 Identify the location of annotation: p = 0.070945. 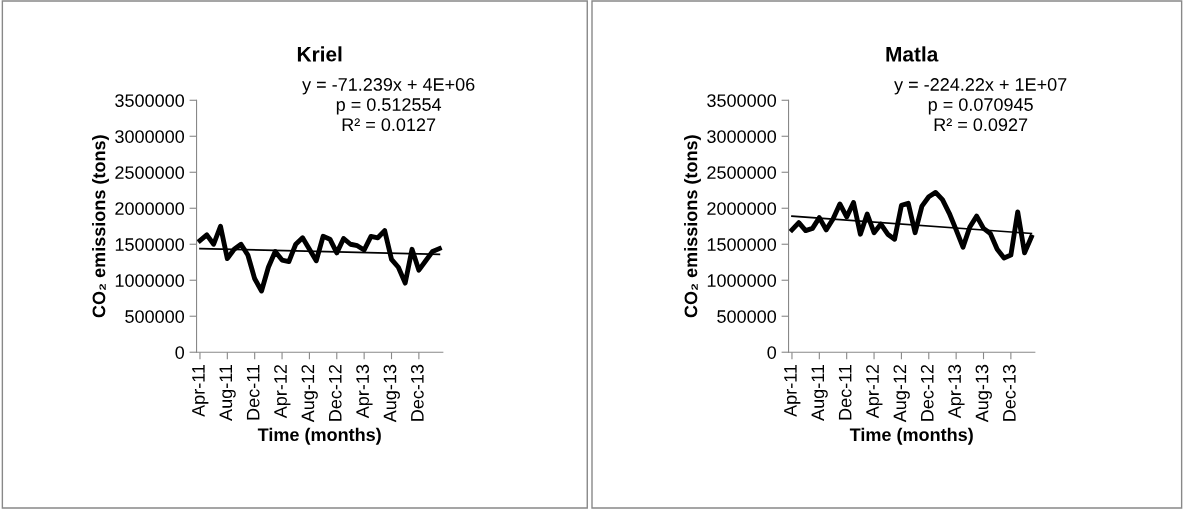
(980, 106).